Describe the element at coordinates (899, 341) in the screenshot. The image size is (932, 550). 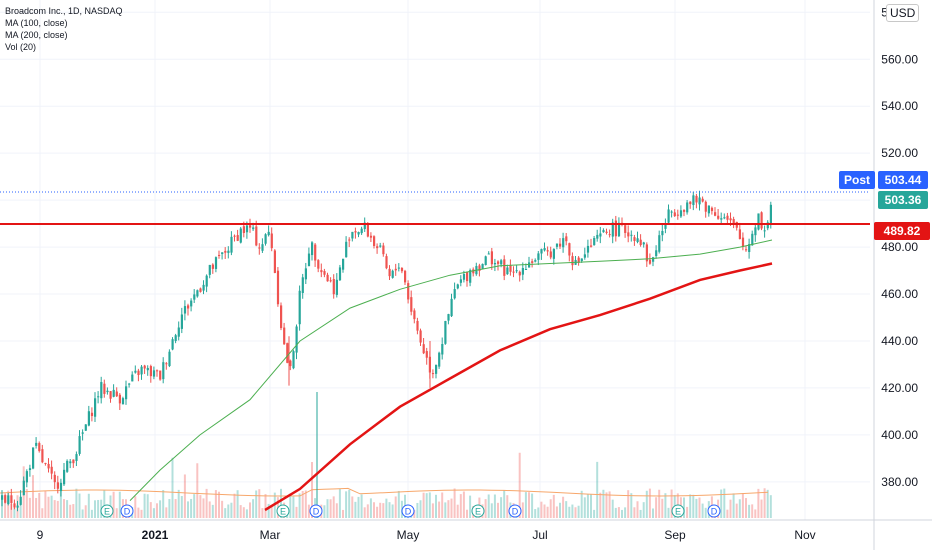
I see `y-tick-label: 440.00` at that location.